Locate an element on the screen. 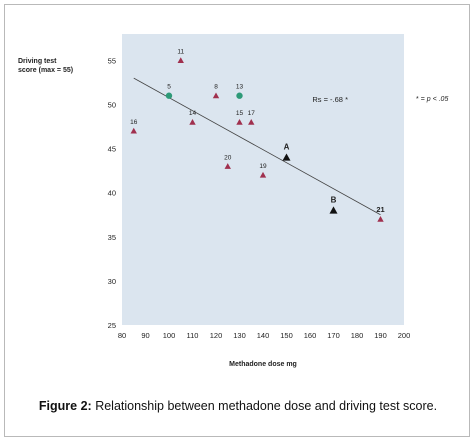 Image resolution: width=476 pixels, height=443 pixels. x-axis-title: Methadone dose mg is located at coordinates (263, 364).